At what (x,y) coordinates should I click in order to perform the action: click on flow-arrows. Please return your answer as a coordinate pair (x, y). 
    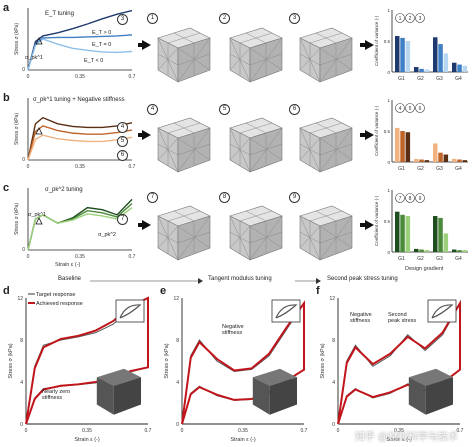
    Looking at the image, I should click on (205, 281).